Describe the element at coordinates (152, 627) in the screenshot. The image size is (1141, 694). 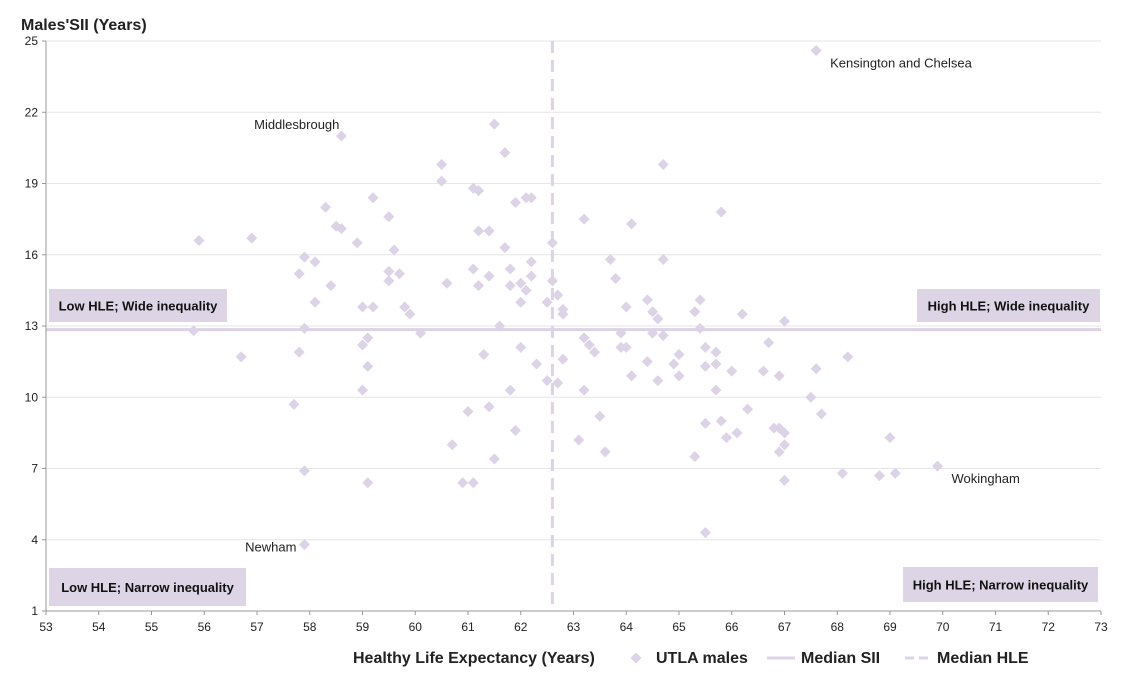
I see `x-tick-label: 55` at that location.